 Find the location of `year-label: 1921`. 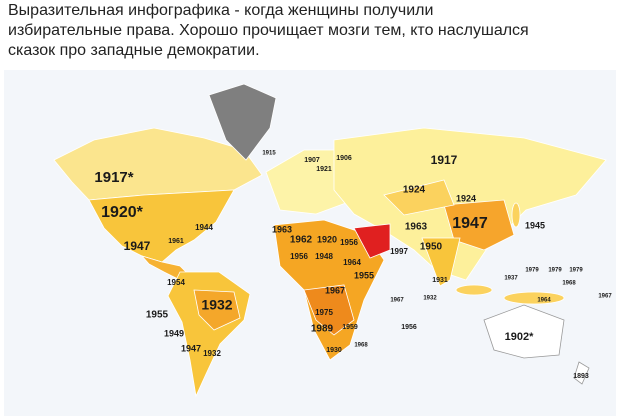

year-label: 1921 is located at coordinates (324, 169).